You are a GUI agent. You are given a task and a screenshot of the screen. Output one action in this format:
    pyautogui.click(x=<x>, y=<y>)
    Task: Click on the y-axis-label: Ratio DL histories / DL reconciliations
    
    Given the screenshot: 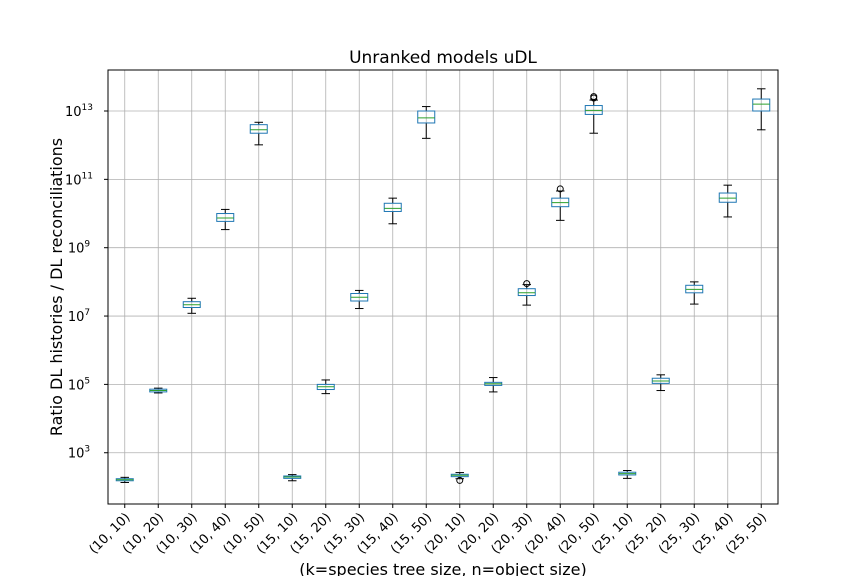 What is the action you would take?
    pyautogui.click(x=56, y=287)
    